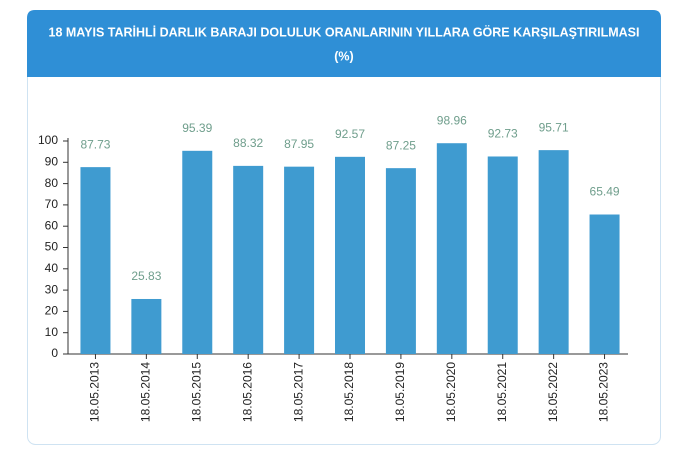 This screenshot has width=690, height=455. What do you see at coordinates (299, 144) in the screenshot?
I see `value-label: 87.95` at bounding box center [299, 144].